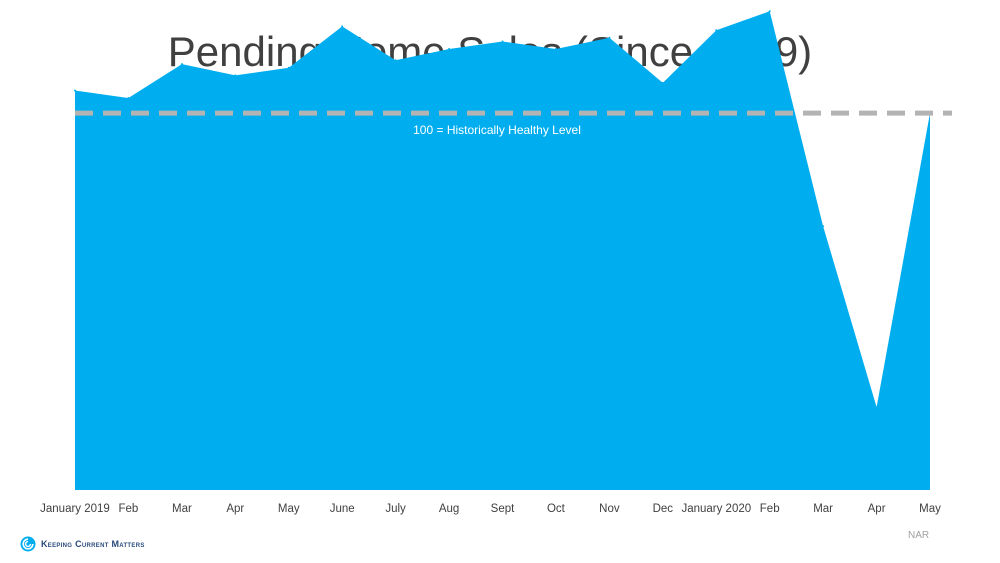  I want to click on x-tick-label: Dec, so click(663, 509).